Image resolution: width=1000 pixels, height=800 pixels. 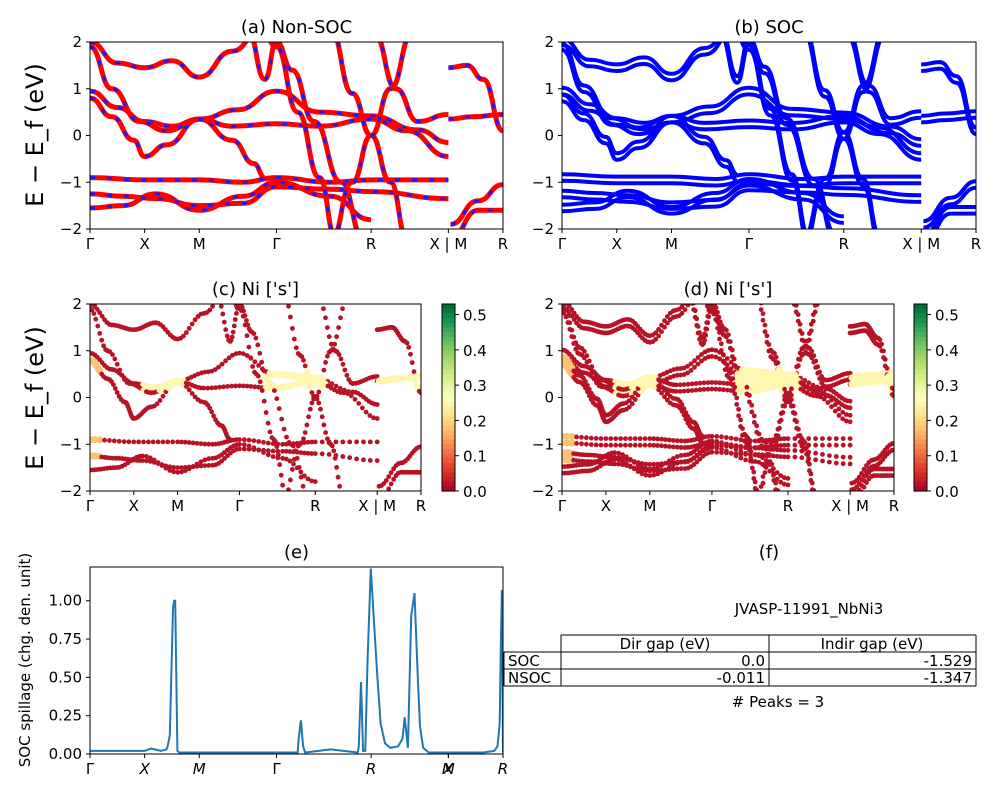 What do you see at coordinates (90, 506) in the screenshot?
I see `xtick-label-c-0: Γ` at bounding box center [90, 506].